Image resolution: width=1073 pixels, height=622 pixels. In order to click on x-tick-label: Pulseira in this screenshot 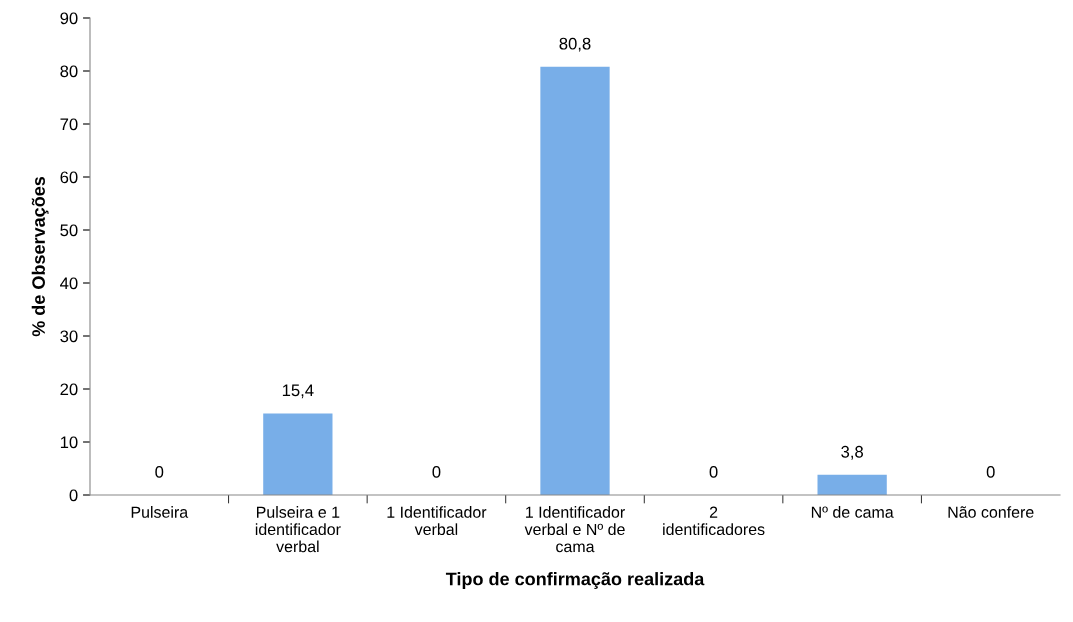, I will do `click(160, 512)`.